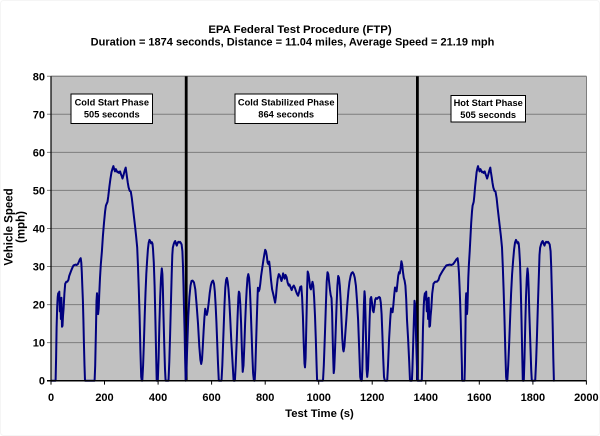 The image size is (600, 436). I want to click on svg-text: 70, so click(39, 115).